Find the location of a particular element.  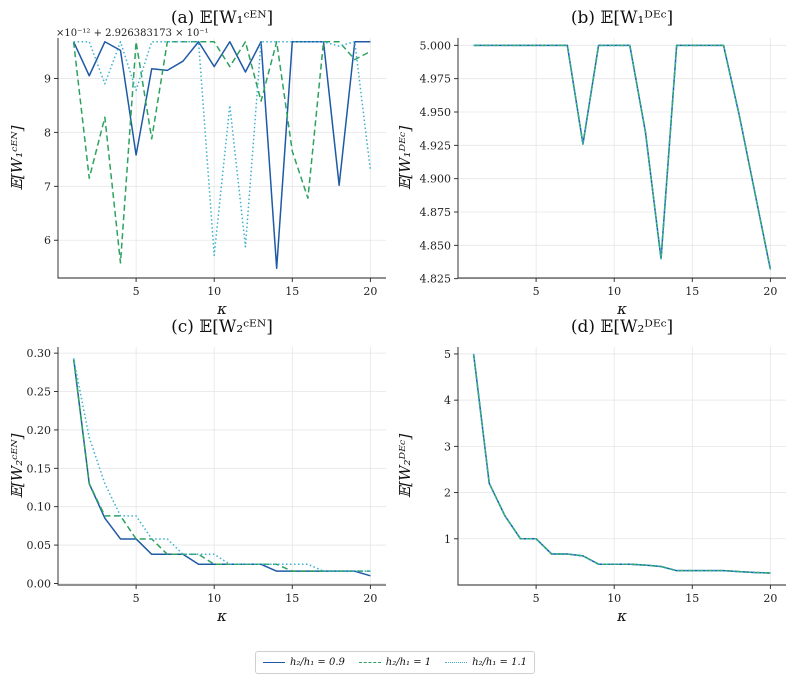

legend-entry: h₂/h₁ = 0.9 is located at coordinates (303, 662).